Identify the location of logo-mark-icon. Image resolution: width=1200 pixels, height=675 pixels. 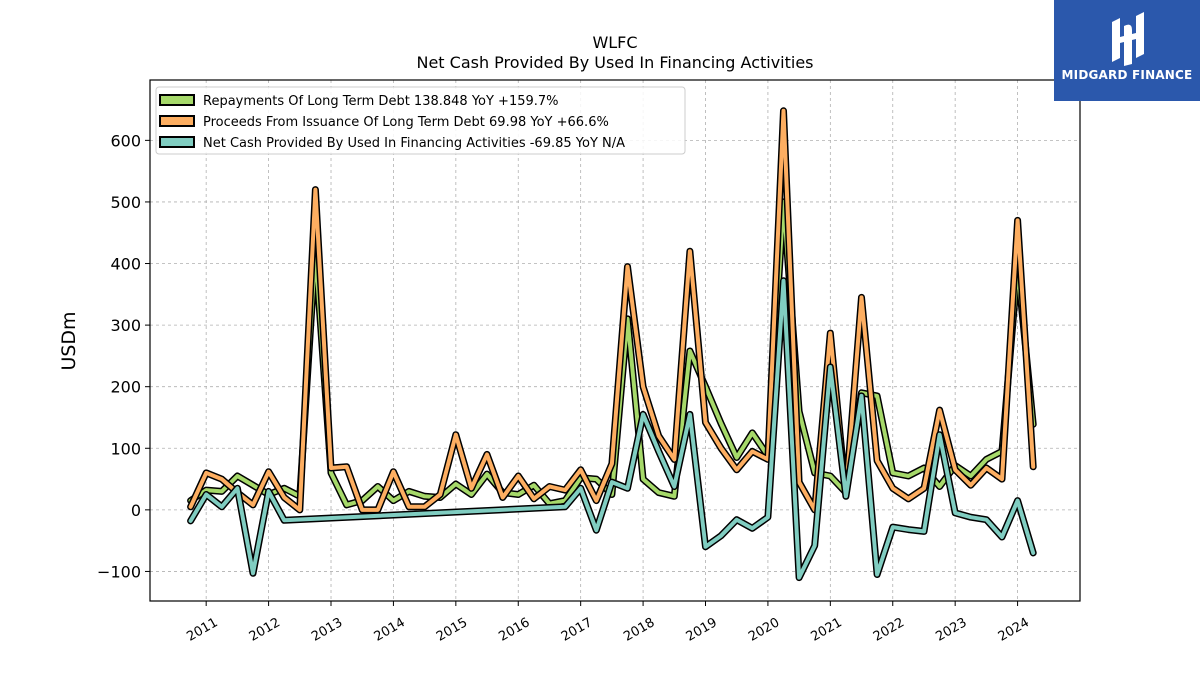
(1128, 39).